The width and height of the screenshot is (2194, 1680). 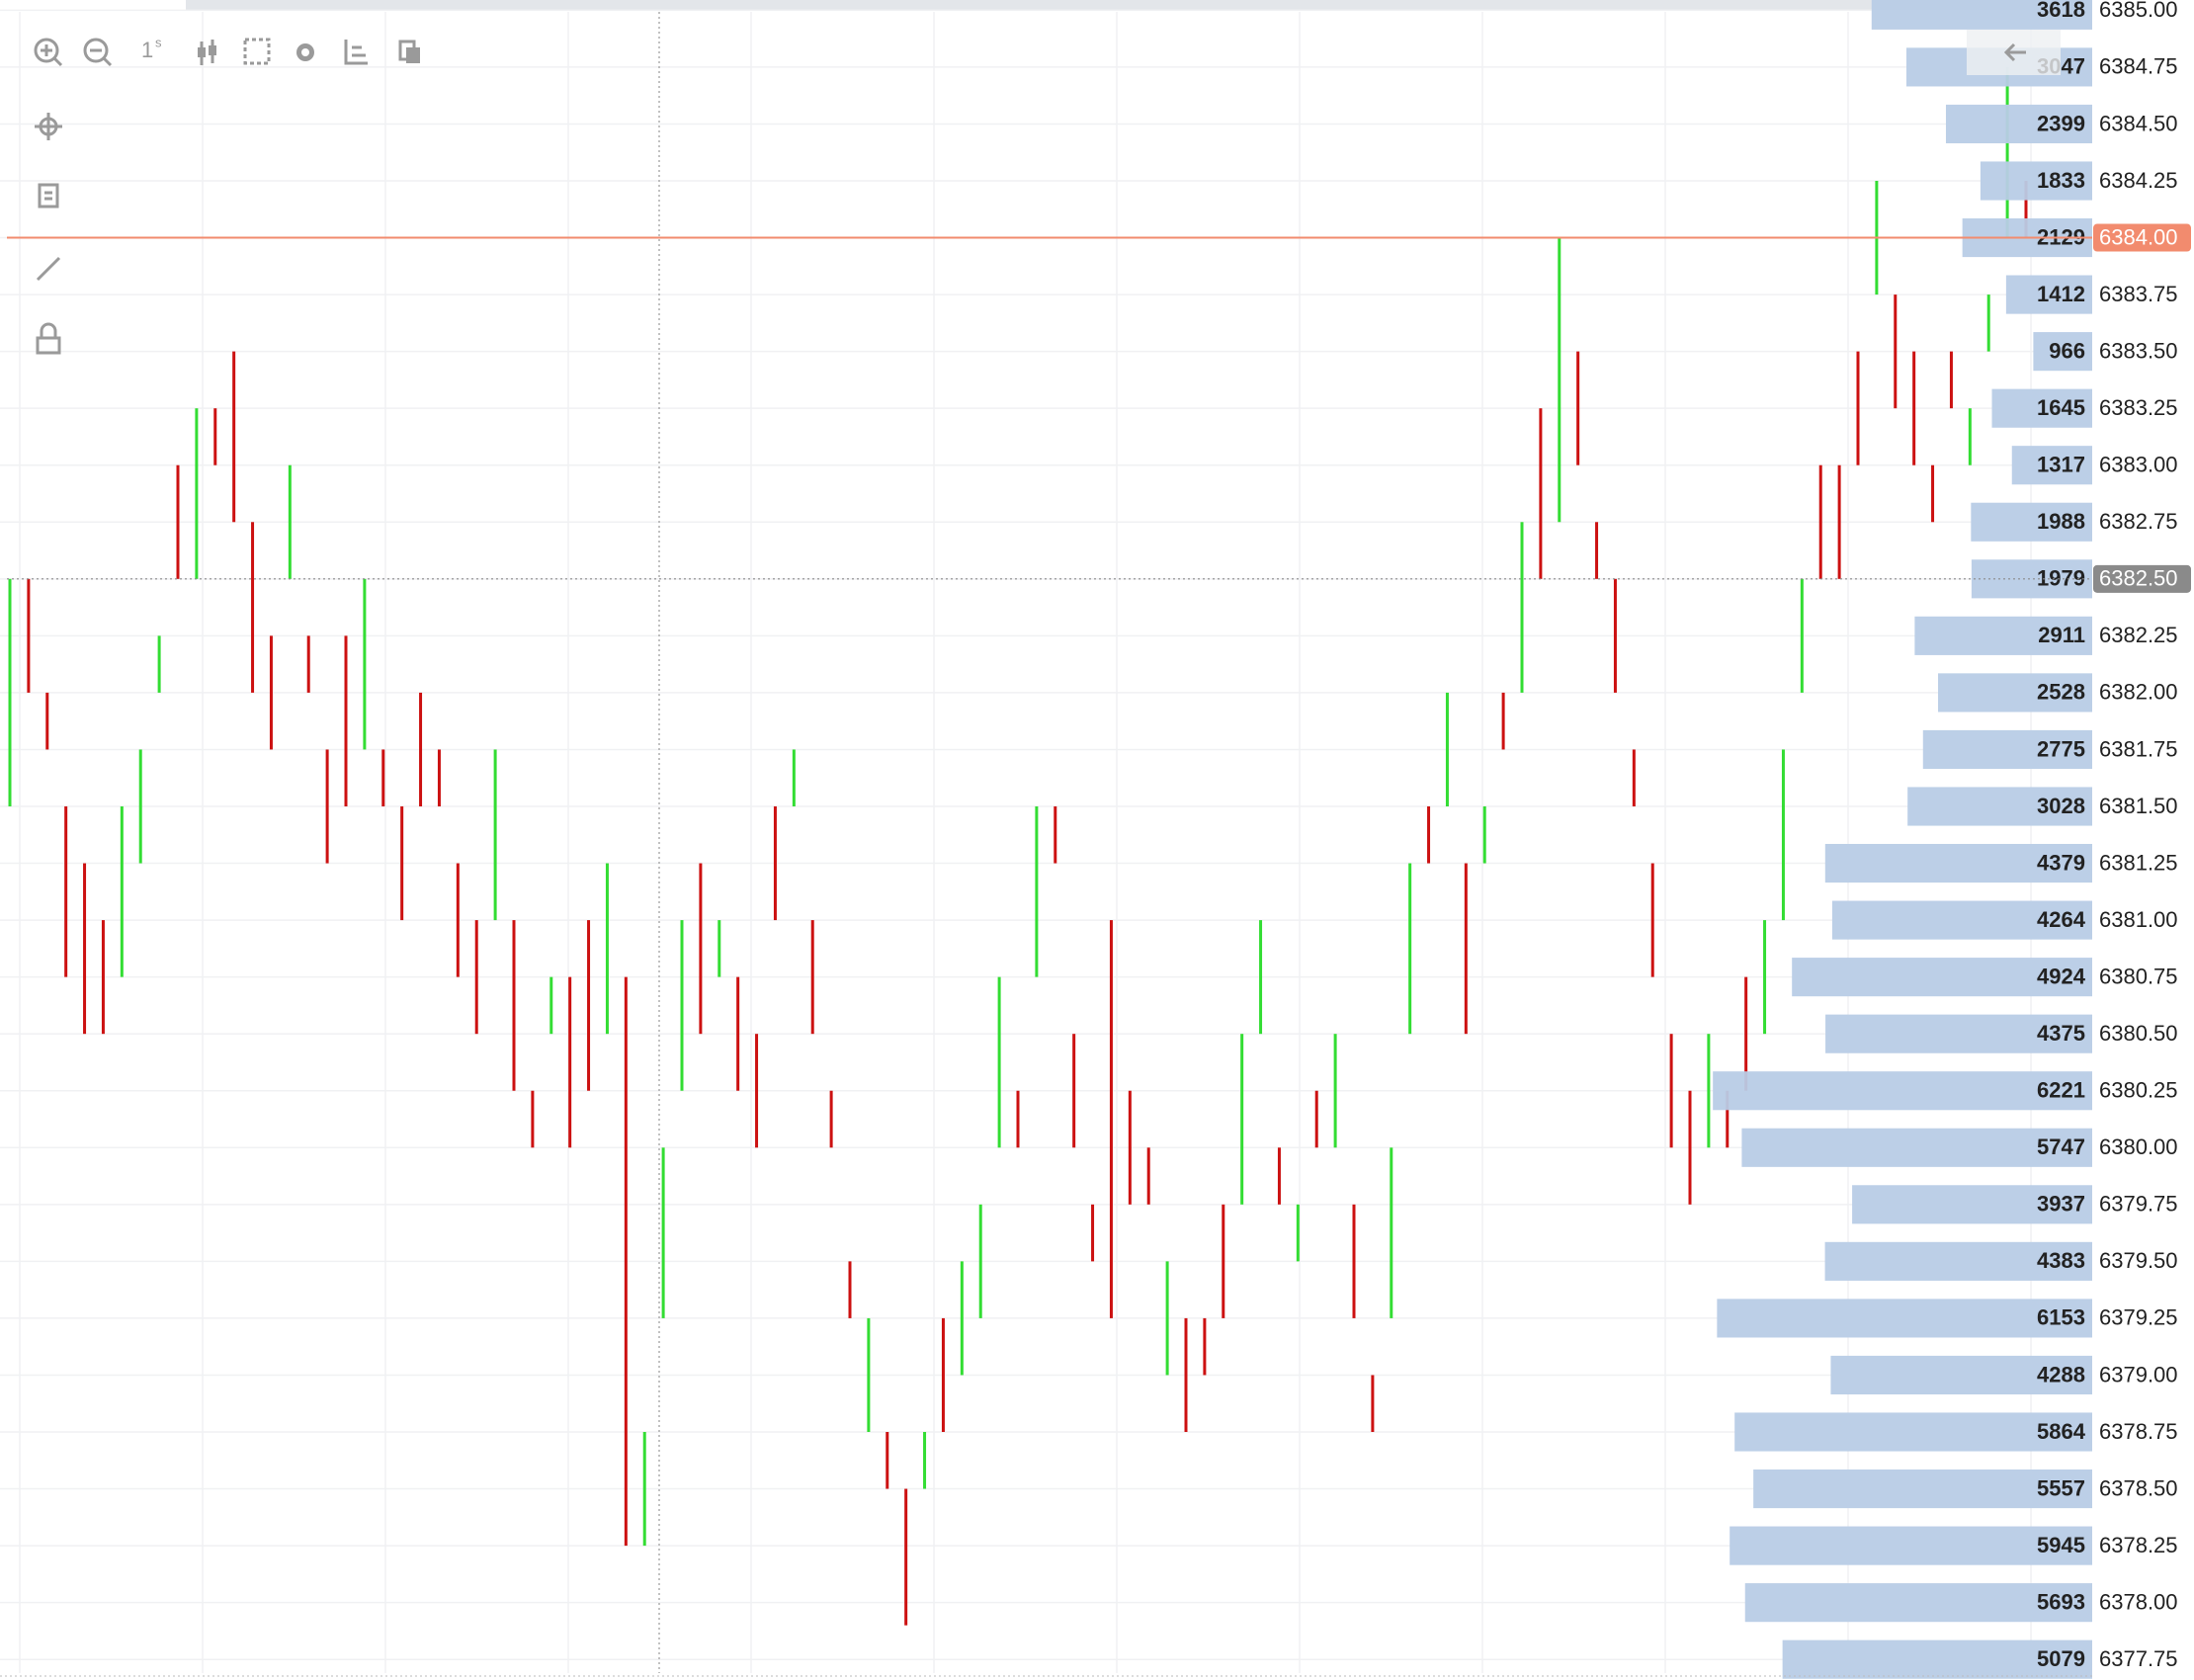 What do you see at coordinates (2138, 806) in the screenshot?
I see `y-tick-label: 6381.50` at bounding box center [2138, 806].